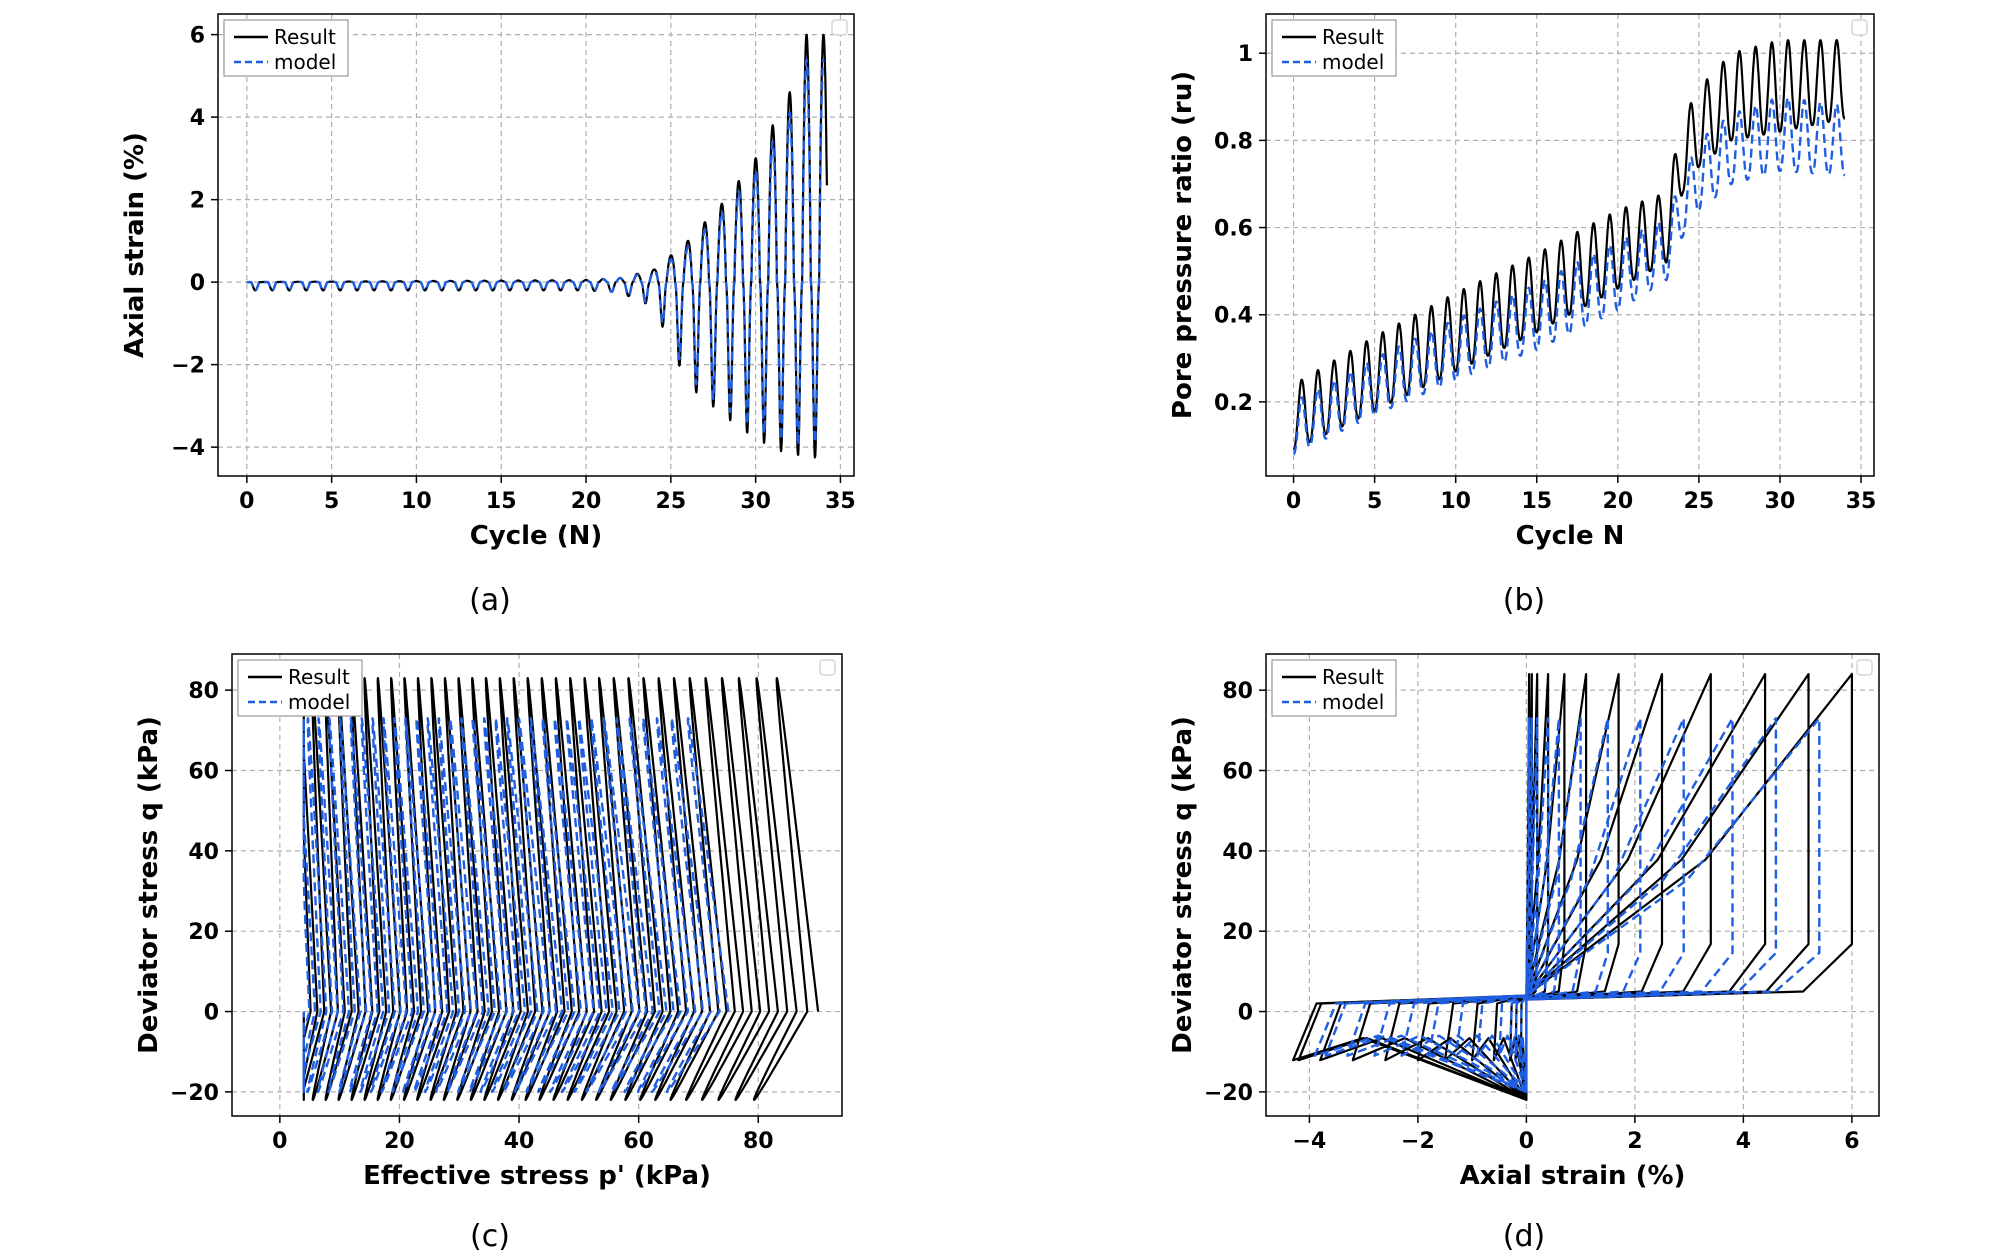 The image size is (2008, 1257). What do you see at coordinates (1310, 1141) in the screenshot?
I see `x-tick-label: −4` at bounding box center [1310, 1141].